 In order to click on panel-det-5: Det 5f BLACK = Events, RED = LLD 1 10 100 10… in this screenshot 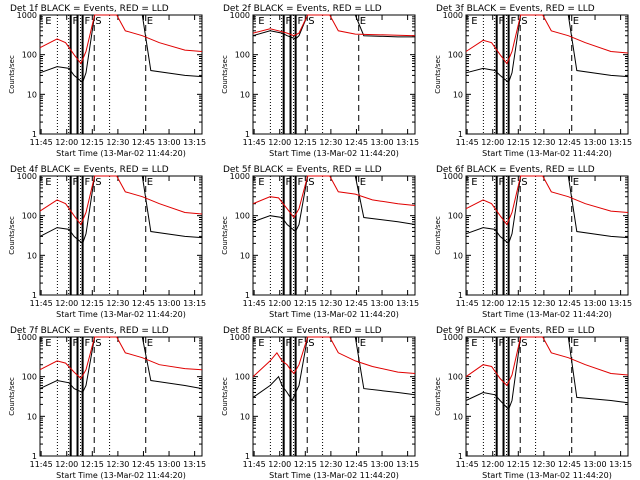, I will do `click(320, 242)`.